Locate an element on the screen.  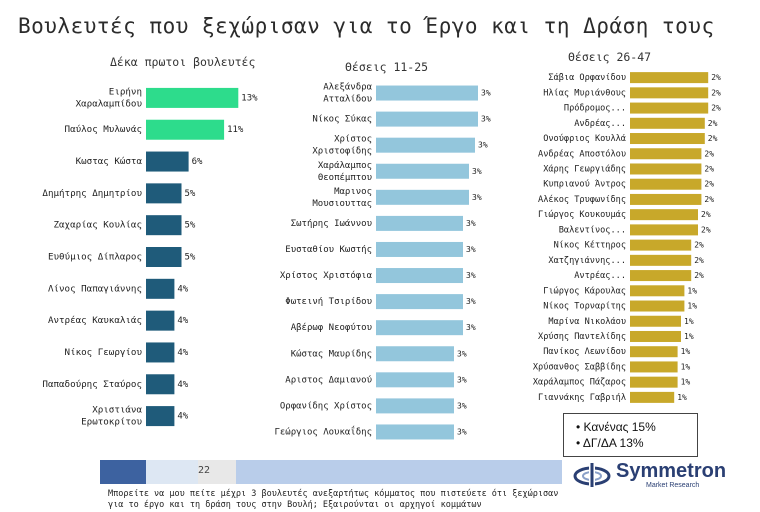
category-label: Χρύσανθος Σαββίδης is located at coordinates (579, 367).